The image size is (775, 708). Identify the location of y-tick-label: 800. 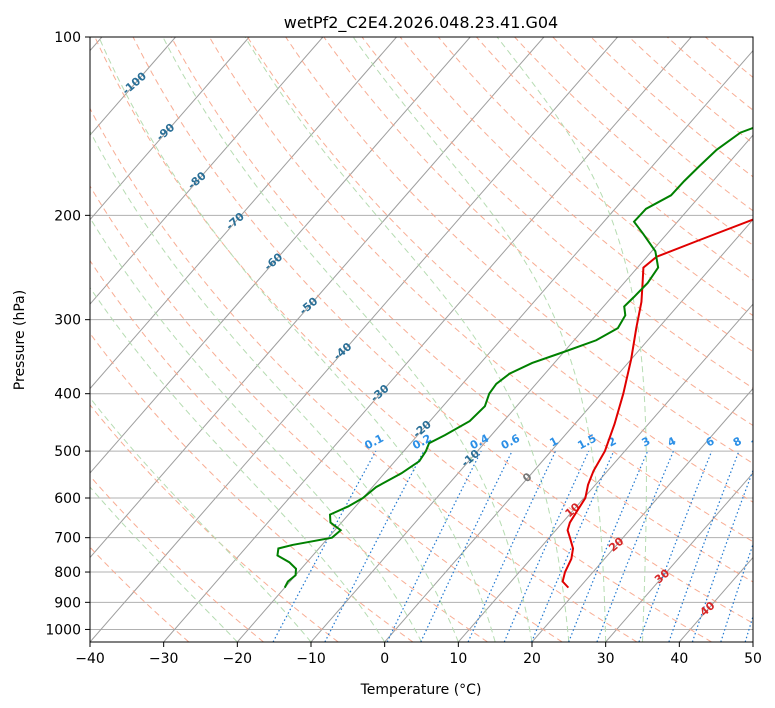
(67, 573).